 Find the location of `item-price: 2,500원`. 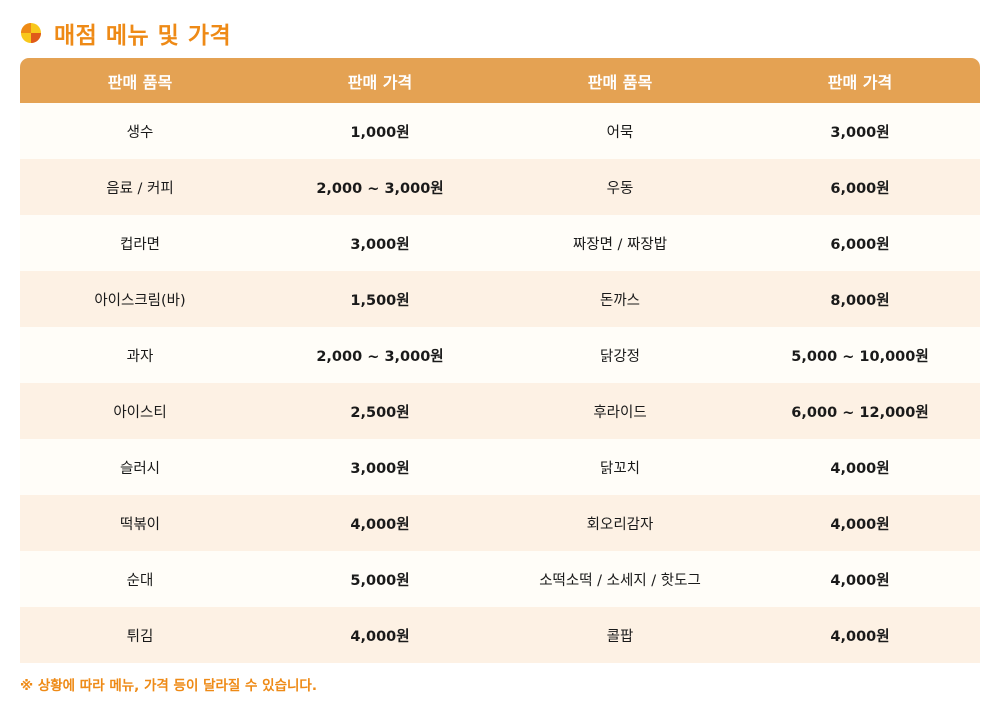

item-price: 2,500원 is located at coordinates (380, 411).